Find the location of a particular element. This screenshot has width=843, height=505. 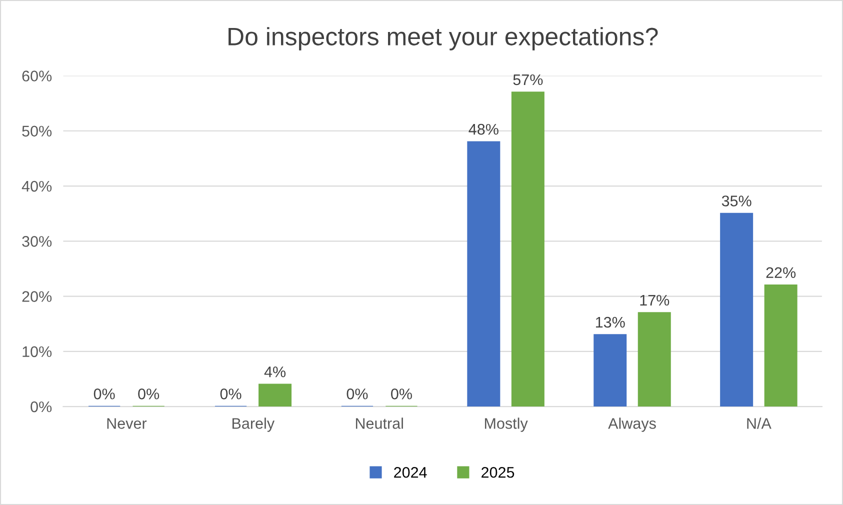

data-label: 57% is located at coordinates (528, 80).